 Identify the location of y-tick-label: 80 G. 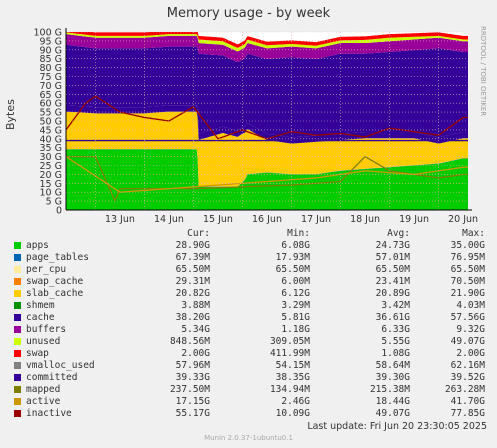
(51, 68).